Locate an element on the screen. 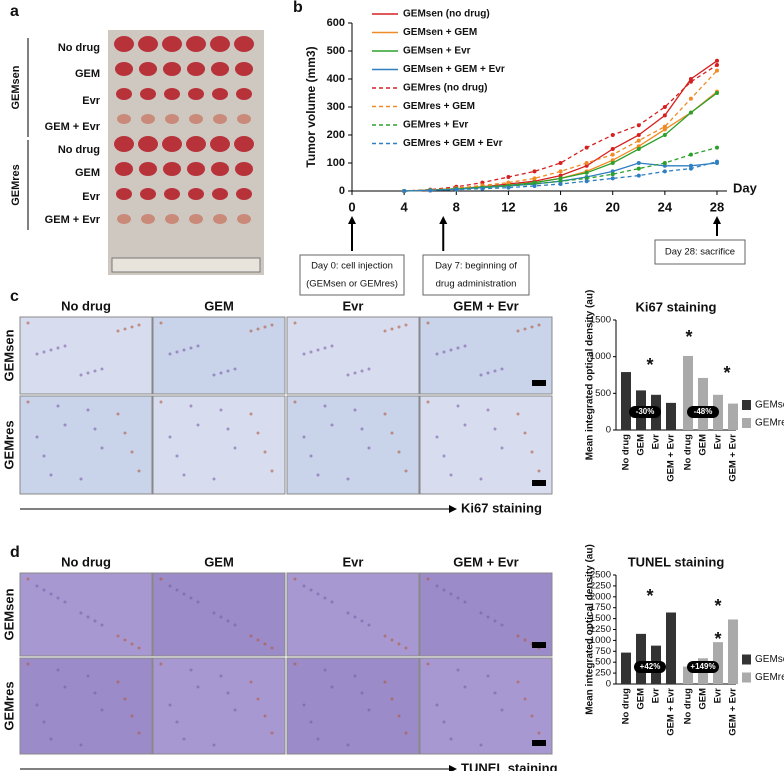 The width and height of the screenshot is (784, 771). row-label: GEM is located at coordinates (87, 173).